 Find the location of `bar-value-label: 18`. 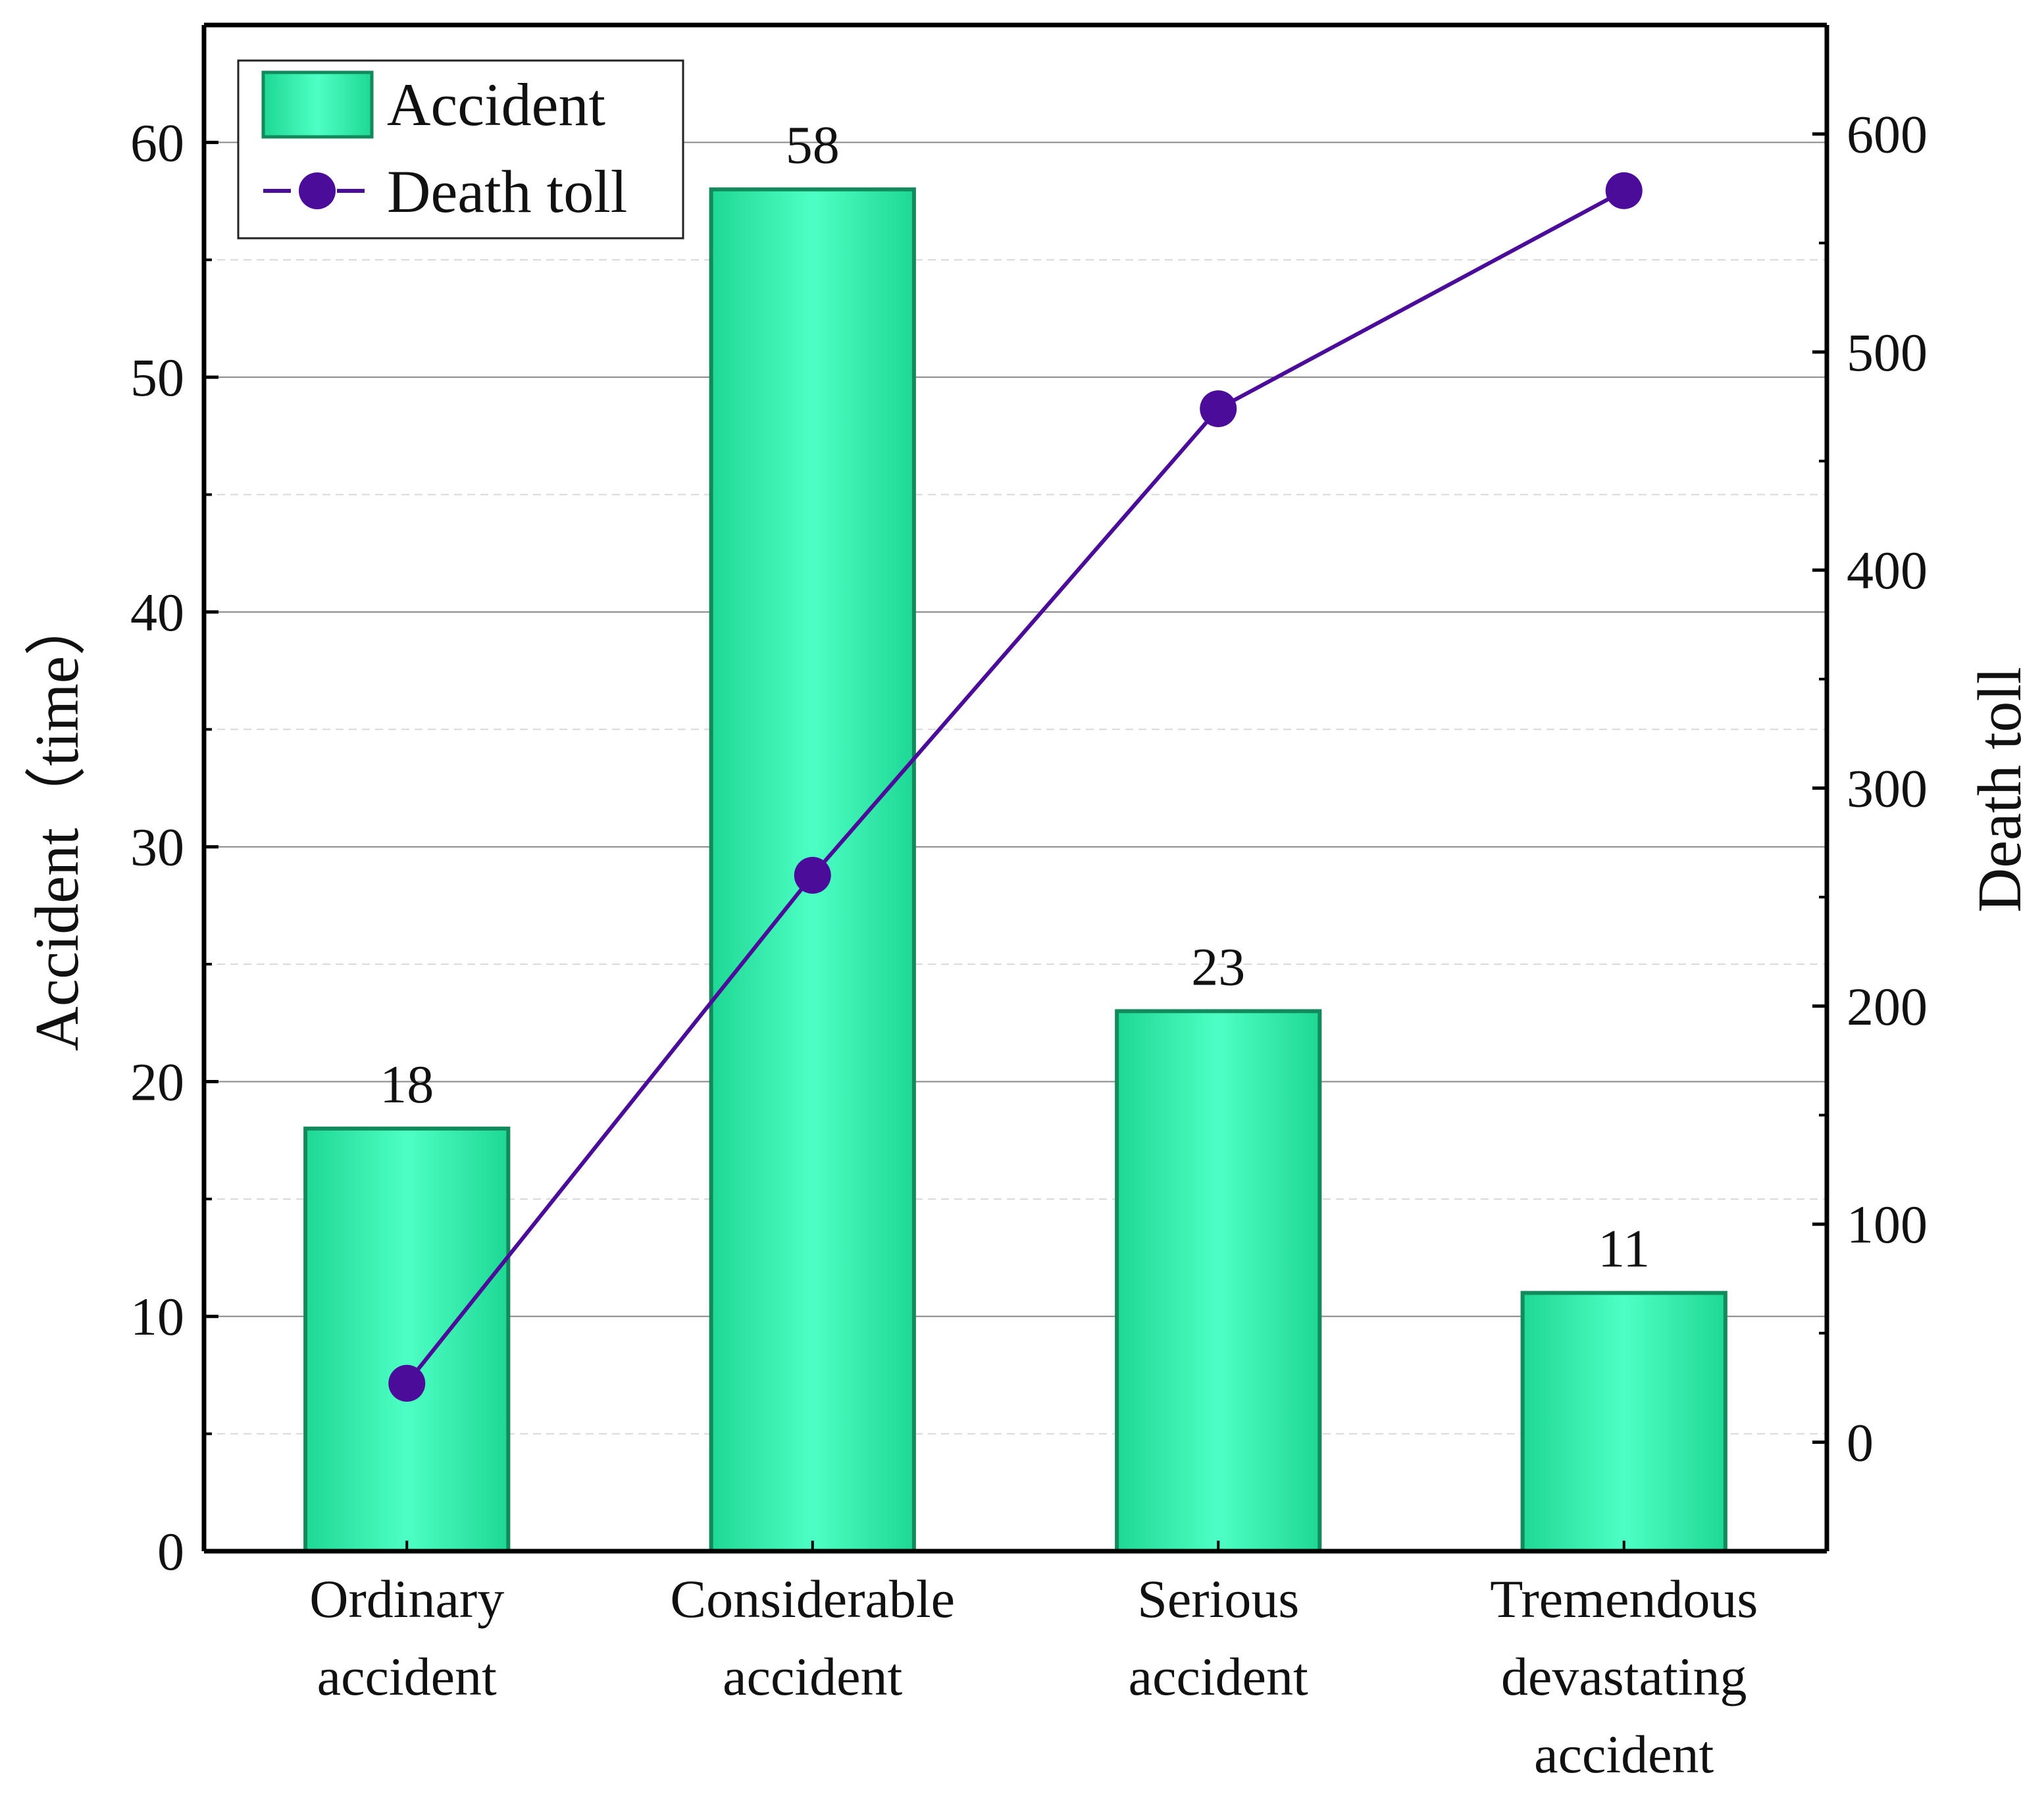

bar-value-label: 18 is located at coordinates (407, 1084).